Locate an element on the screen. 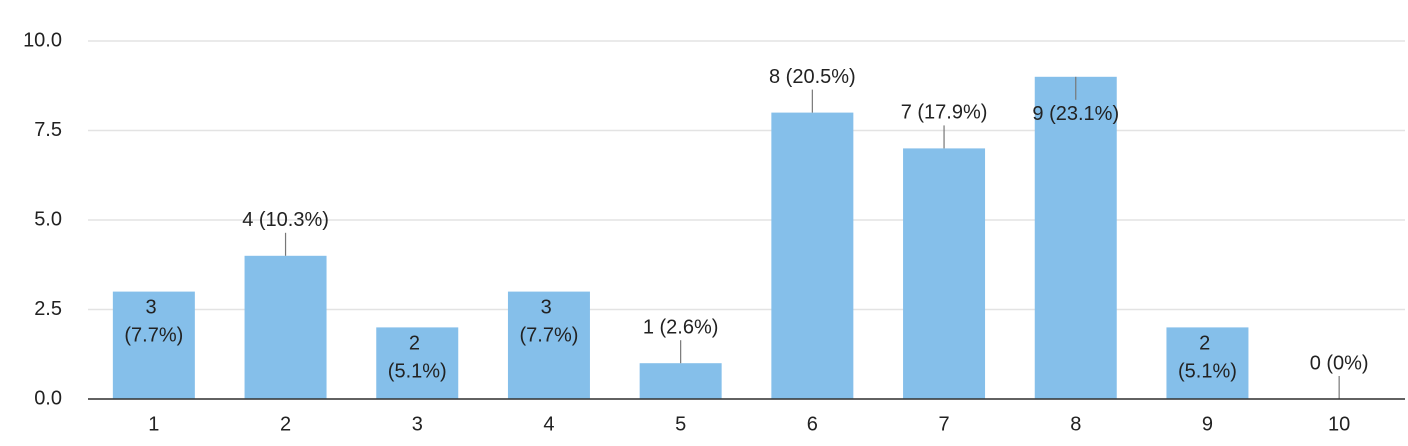 This screenshot has height=446, width=1408. x-tick-label: 9 is located at coordinates (1207, 424).